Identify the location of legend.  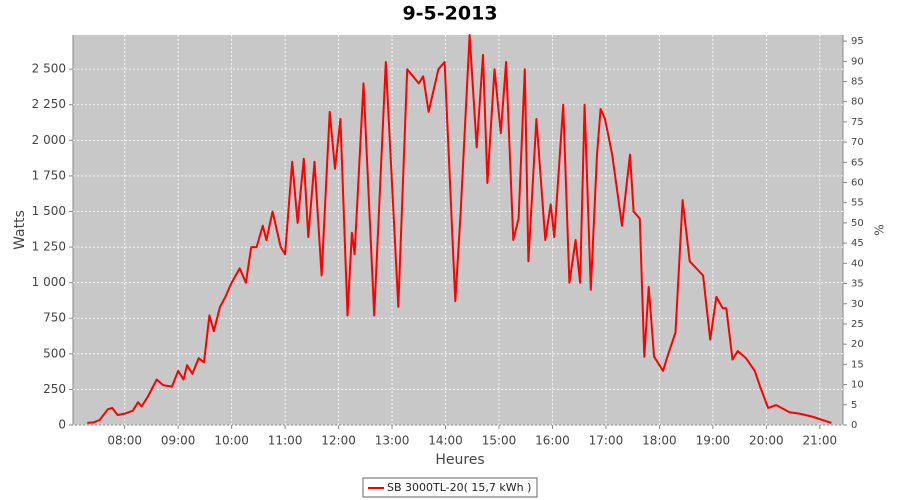
(450, 487).